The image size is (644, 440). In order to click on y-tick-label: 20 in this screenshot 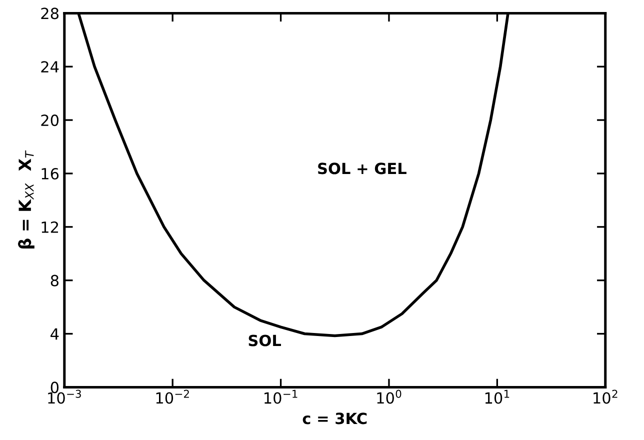, I will do `click(50, 120)`.